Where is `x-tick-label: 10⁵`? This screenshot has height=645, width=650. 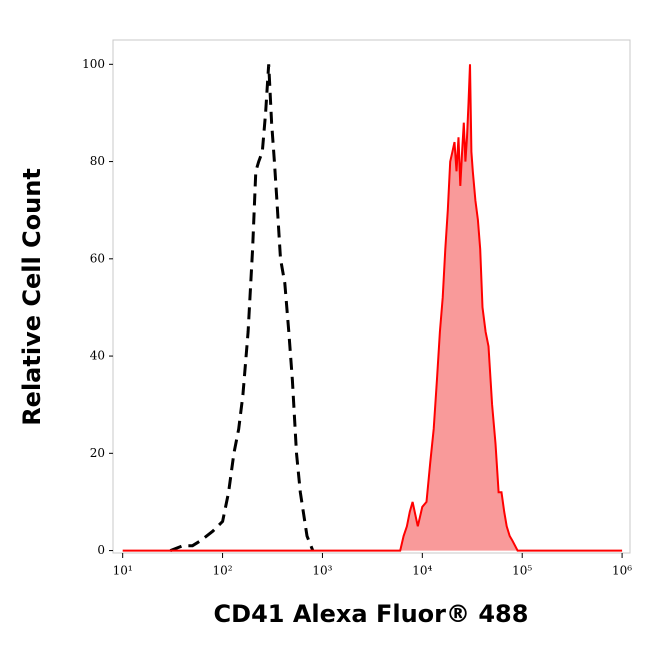
x-tick-label: 10⁵ is located at coordinates (522, 571).